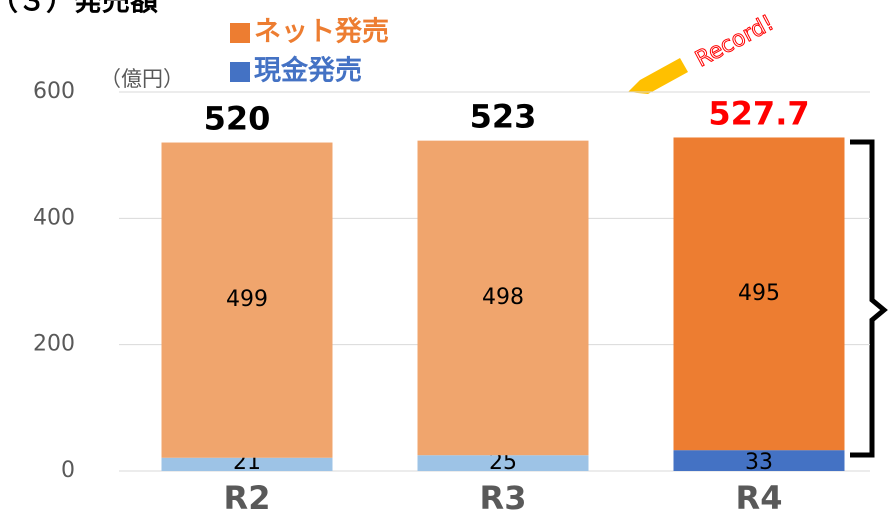 This screenshot has width=895, height=521. Describe the element at coordinates (54, 217) in the screenshot. I see `y-tick-label: 400` at that location.